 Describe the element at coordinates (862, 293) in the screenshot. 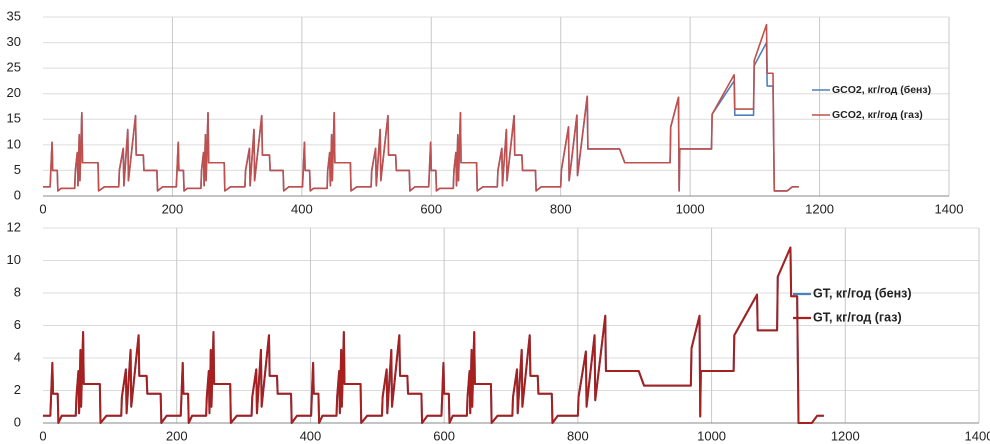

I see `legend-label: GT, кг/год (бенз)` at that location.